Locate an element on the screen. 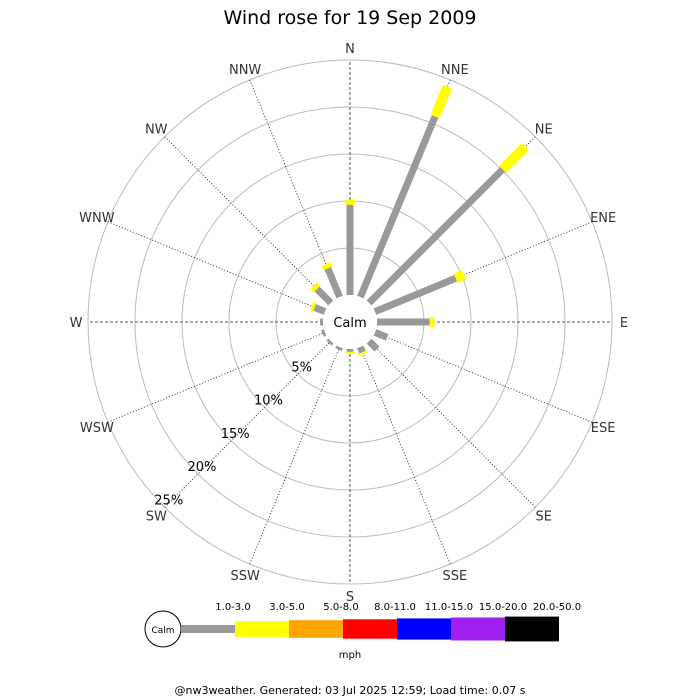 This screenshot has width=700, height=700. direction-label: SW is located at coordinates (156, 517).